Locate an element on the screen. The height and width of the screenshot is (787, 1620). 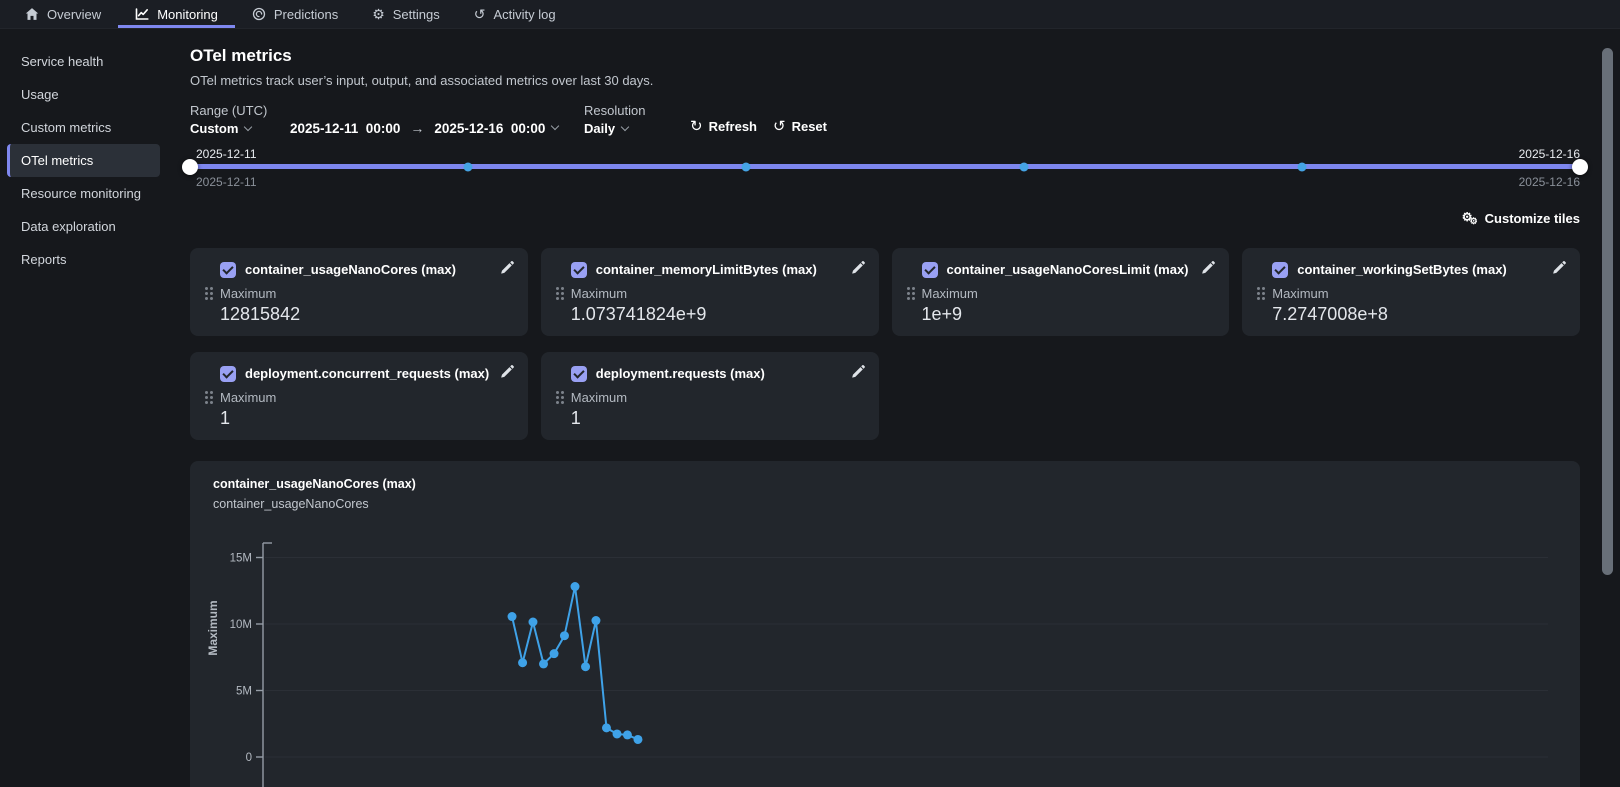
nav-item-label: Overview is located at coordinates (74, 14).